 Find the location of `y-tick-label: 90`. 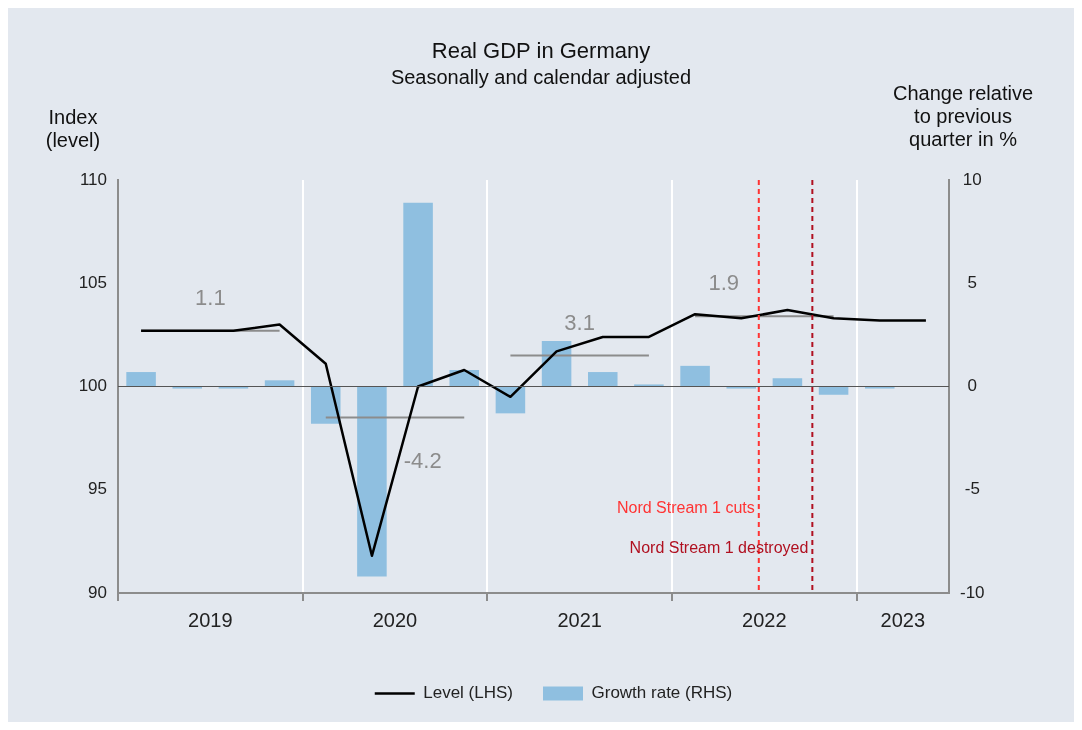

y-tick-label: 90 is located at coordinates (97, 592).